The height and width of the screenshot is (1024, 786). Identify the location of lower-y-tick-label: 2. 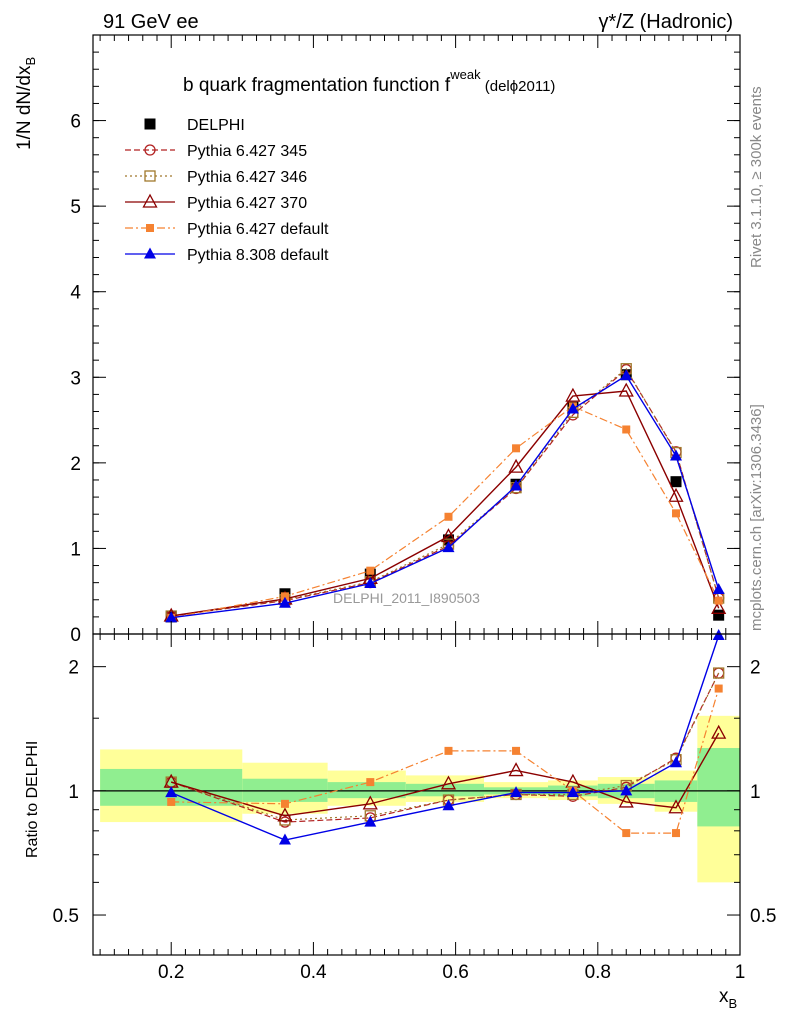
(73, 668).